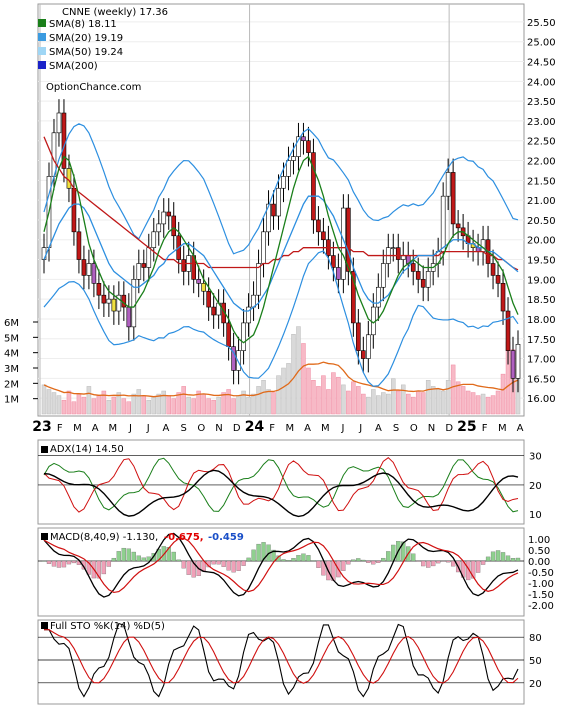 Image resolution: width=566 pixels, height=706 pixels. I want to click on x-axis-label: 23, so click(41, 427).